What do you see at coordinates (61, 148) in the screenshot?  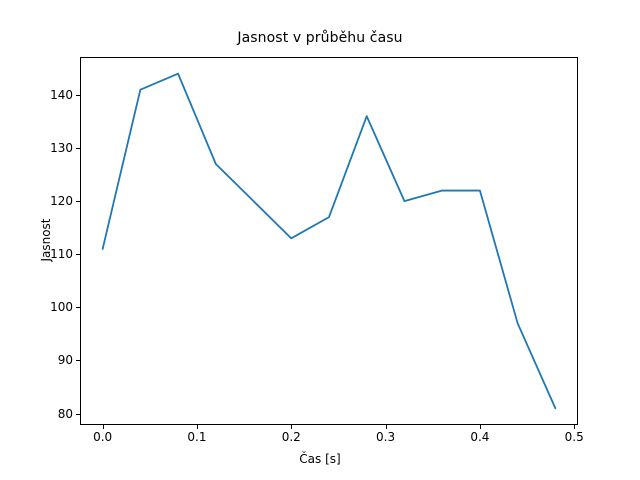 I see `y-tick-label: 130` at bounding box center [61, 148].